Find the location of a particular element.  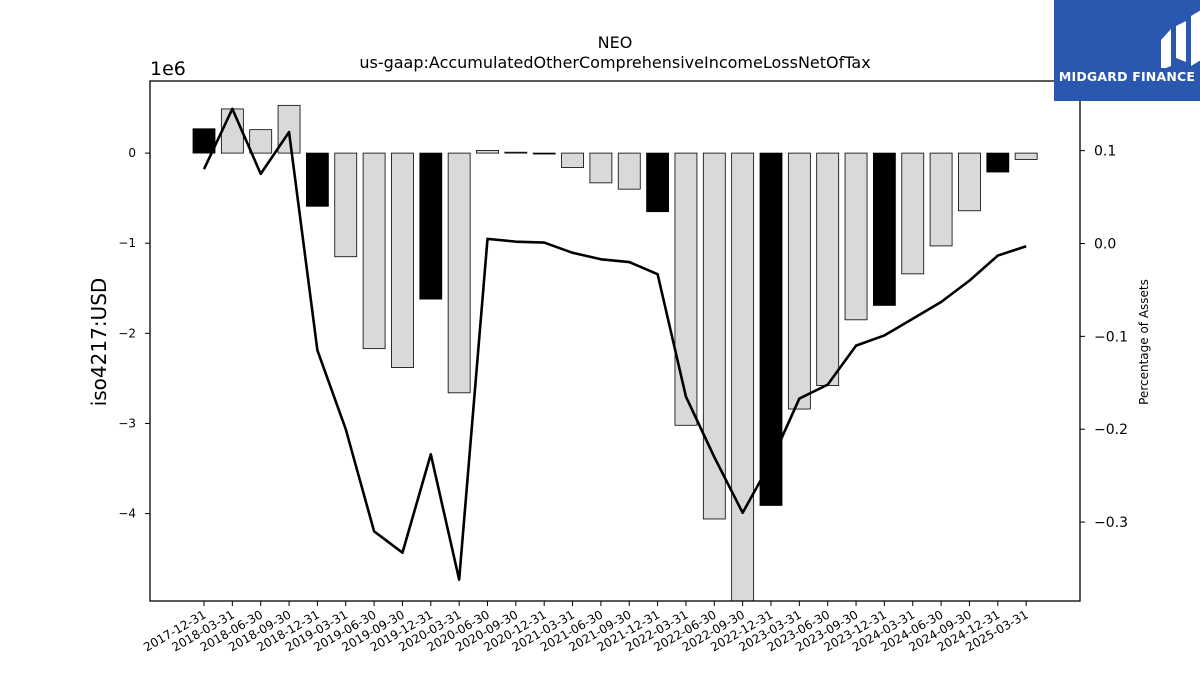

midgard-finance-logo: MIDGARD FINANCE is located at coordinates (1127, 50).